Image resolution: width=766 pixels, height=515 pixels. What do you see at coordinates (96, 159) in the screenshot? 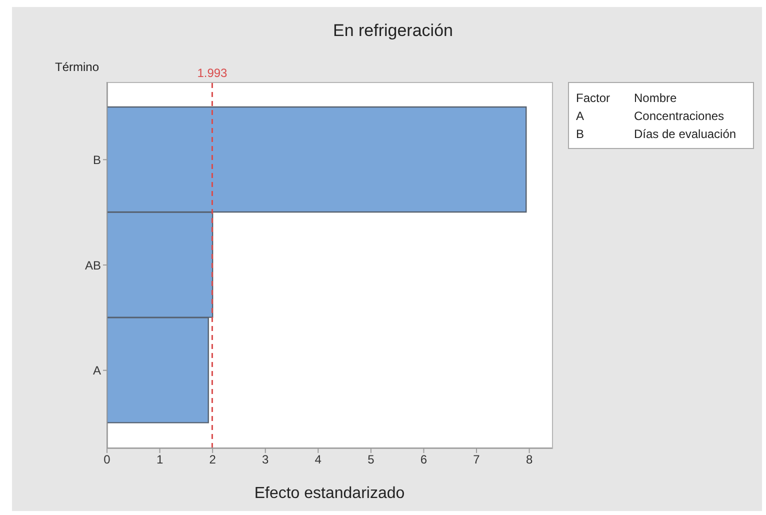
I see `y-tick-label: B` at bounding box center [96, 159].